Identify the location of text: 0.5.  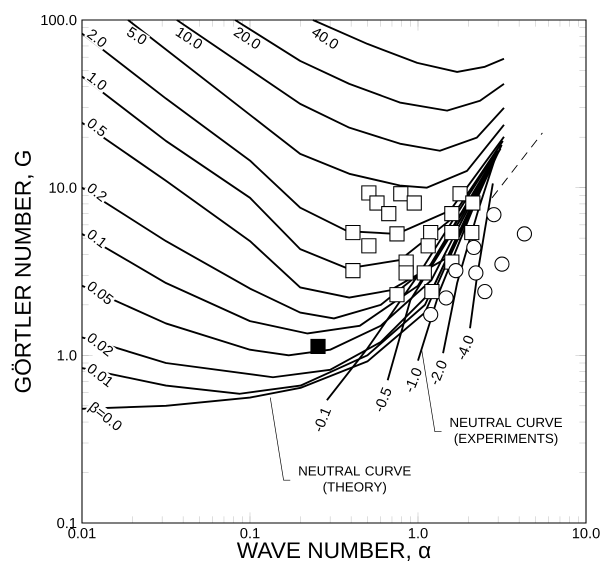
(98, 127).